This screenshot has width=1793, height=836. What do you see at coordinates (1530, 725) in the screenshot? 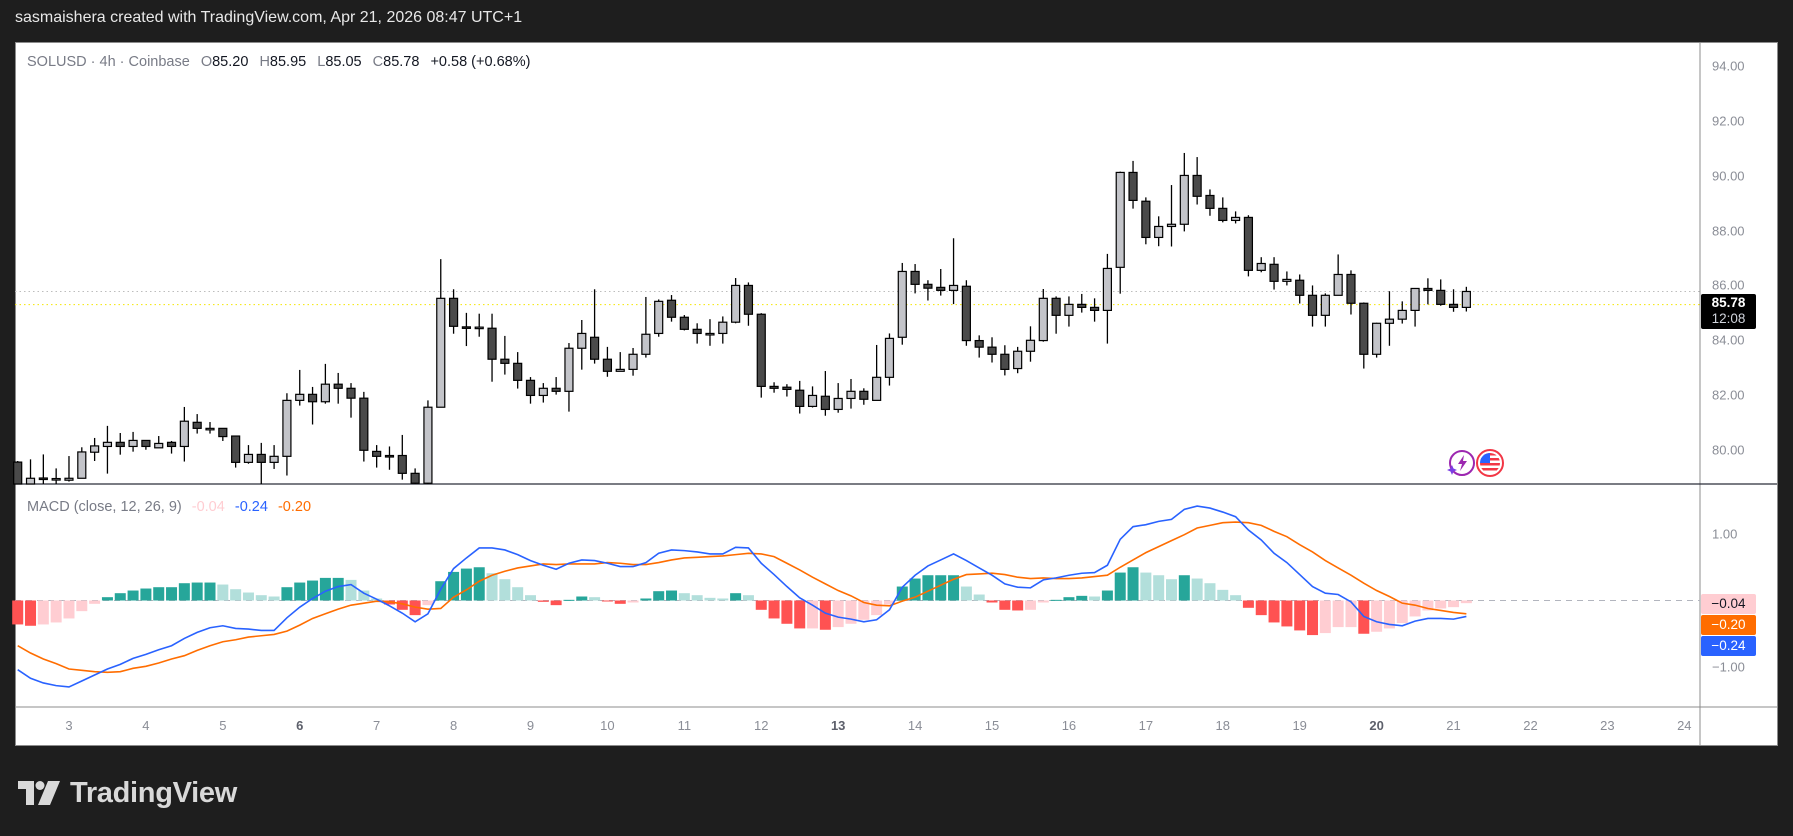
I see `time-axis-tick: 22` at bounding box center [1530, 725].